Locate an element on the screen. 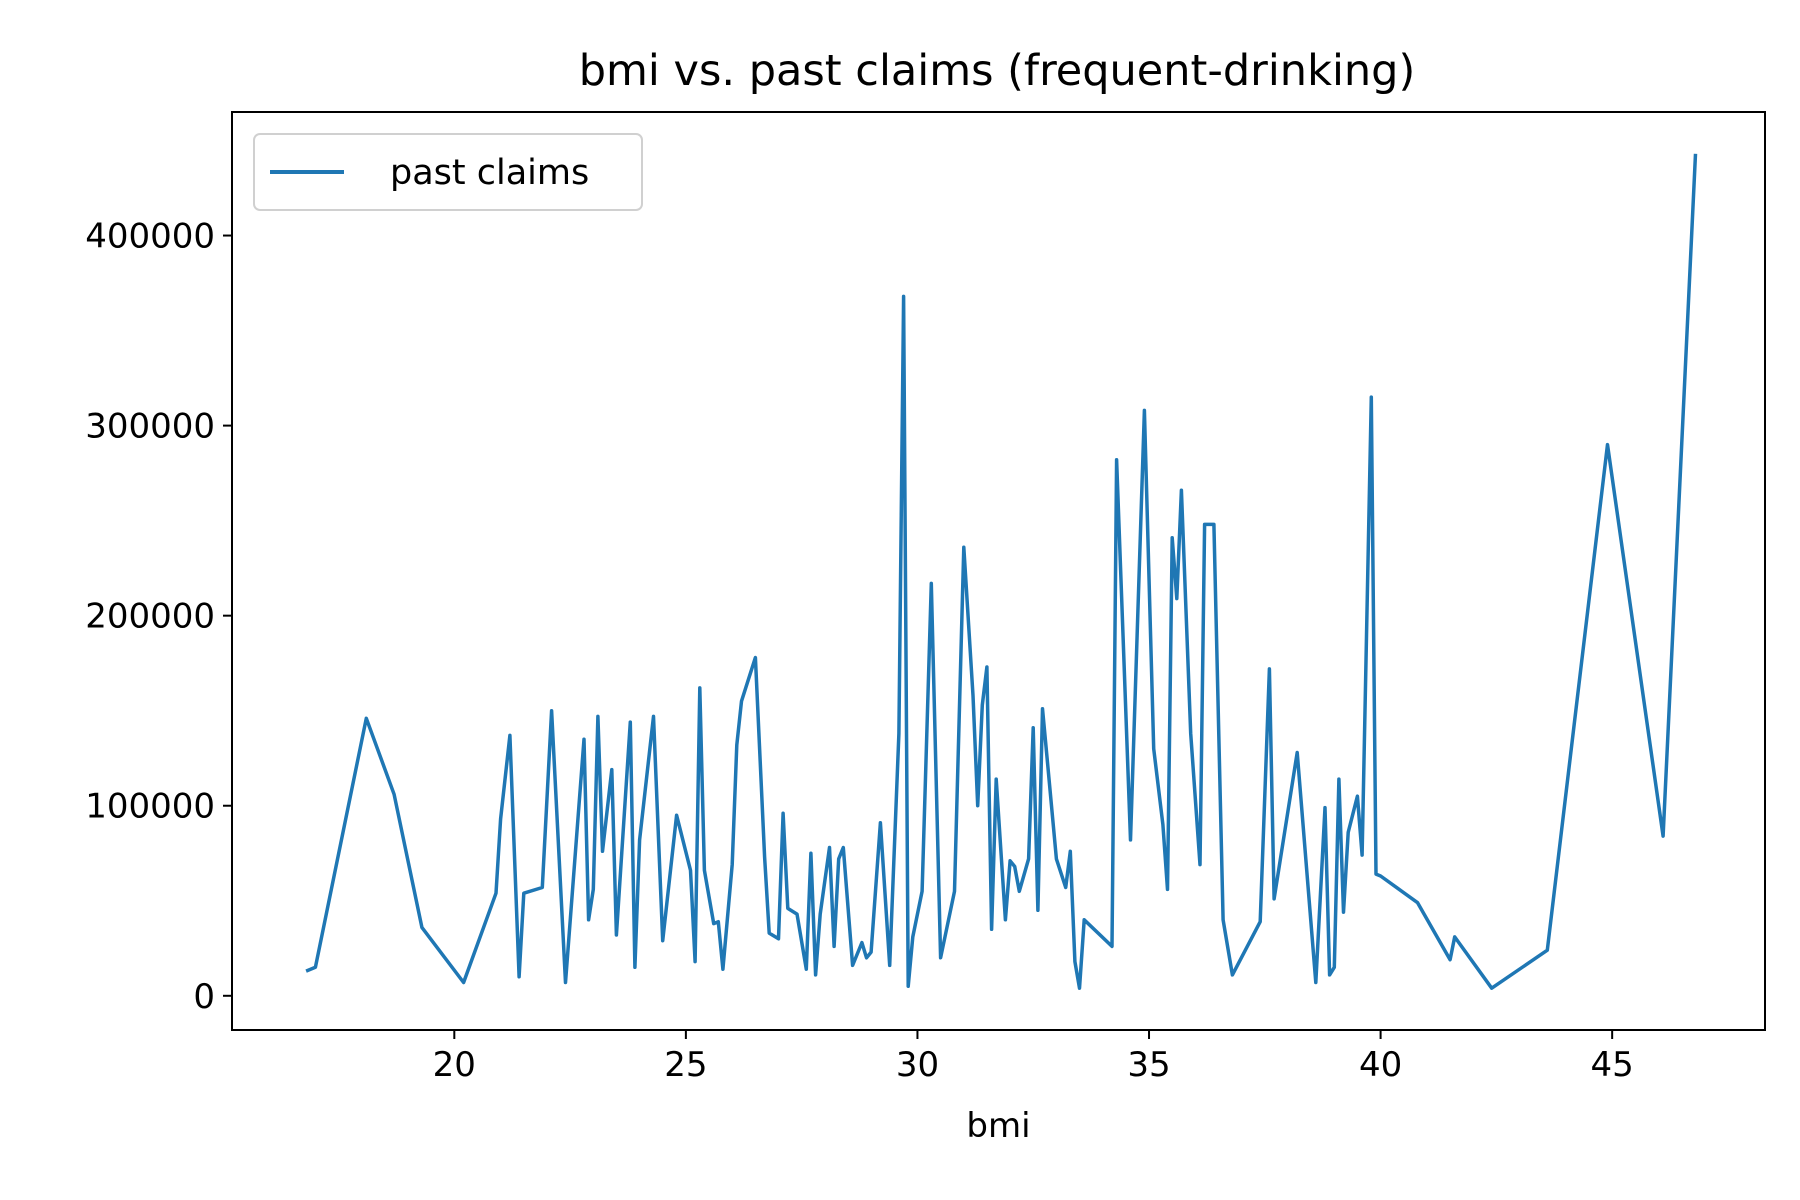  legend: past claims is located at coordinates (448, 172).